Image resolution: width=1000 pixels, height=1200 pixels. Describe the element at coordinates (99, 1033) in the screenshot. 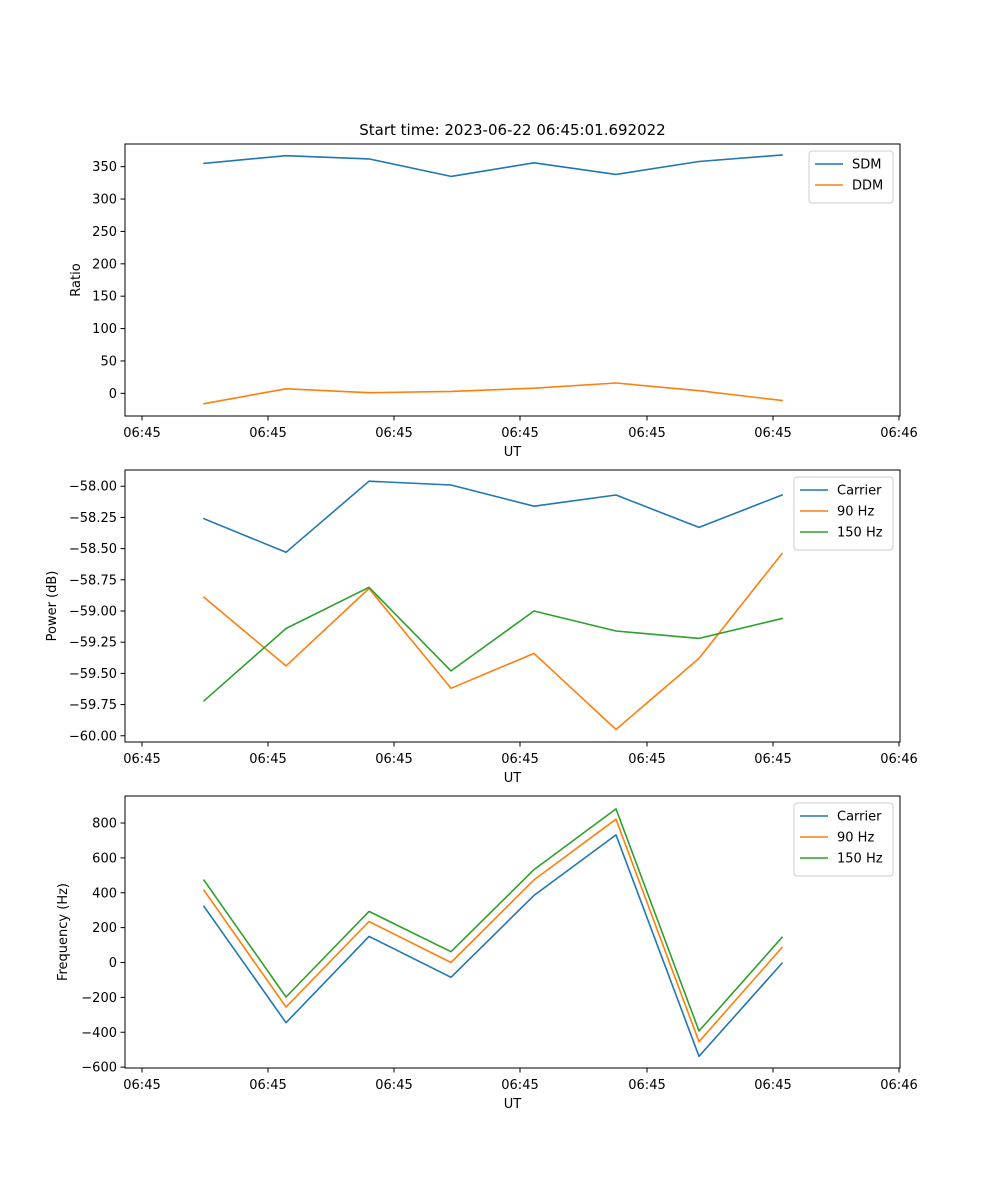

I see `y-tick-label: −400` at that location.